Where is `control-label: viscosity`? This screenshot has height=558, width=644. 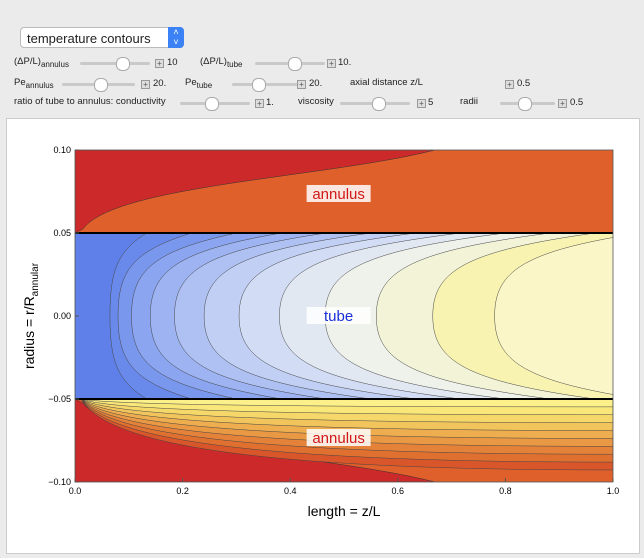
control-label: viscosity is located at coordinates (316, 101).